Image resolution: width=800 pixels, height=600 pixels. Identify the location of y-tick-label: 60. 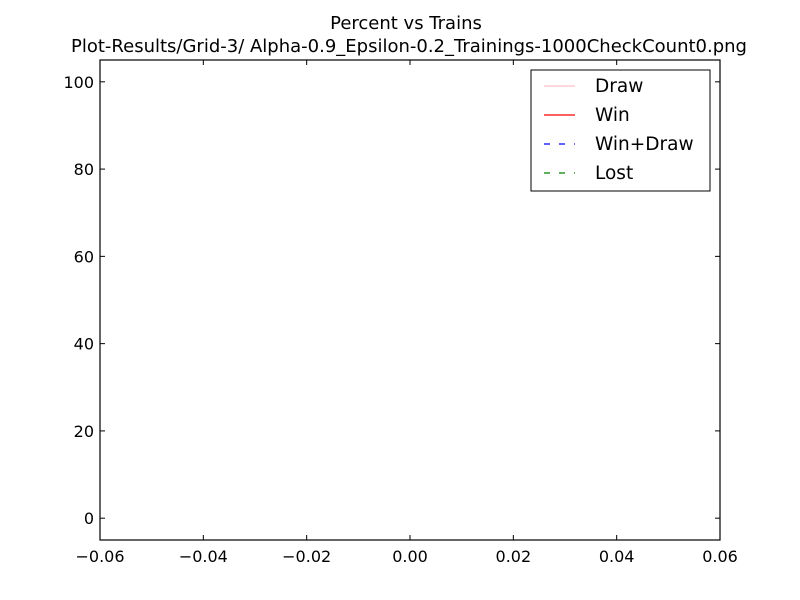
(84, 256).